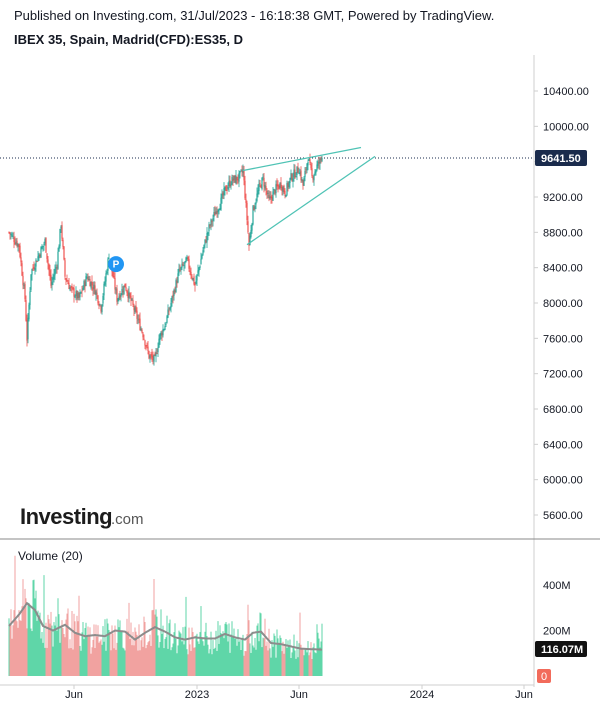 This screenshot has height=708, width=600. Describe the element at coordinates (299, 695) in the screenshot. I see `time-tick-label: Jun` at that location.